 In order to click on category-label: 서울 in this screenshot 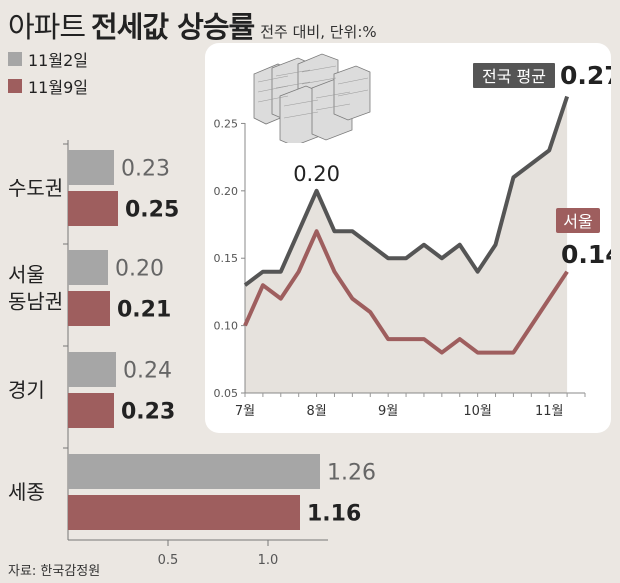, I will do `click(26, 275)`.